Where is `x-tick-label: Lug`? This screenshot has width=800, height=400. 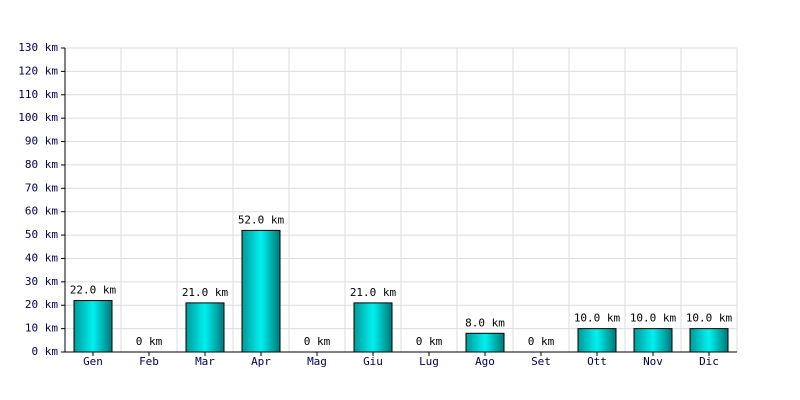
x-tick-label: Lug is located at coordinates (429, 361).